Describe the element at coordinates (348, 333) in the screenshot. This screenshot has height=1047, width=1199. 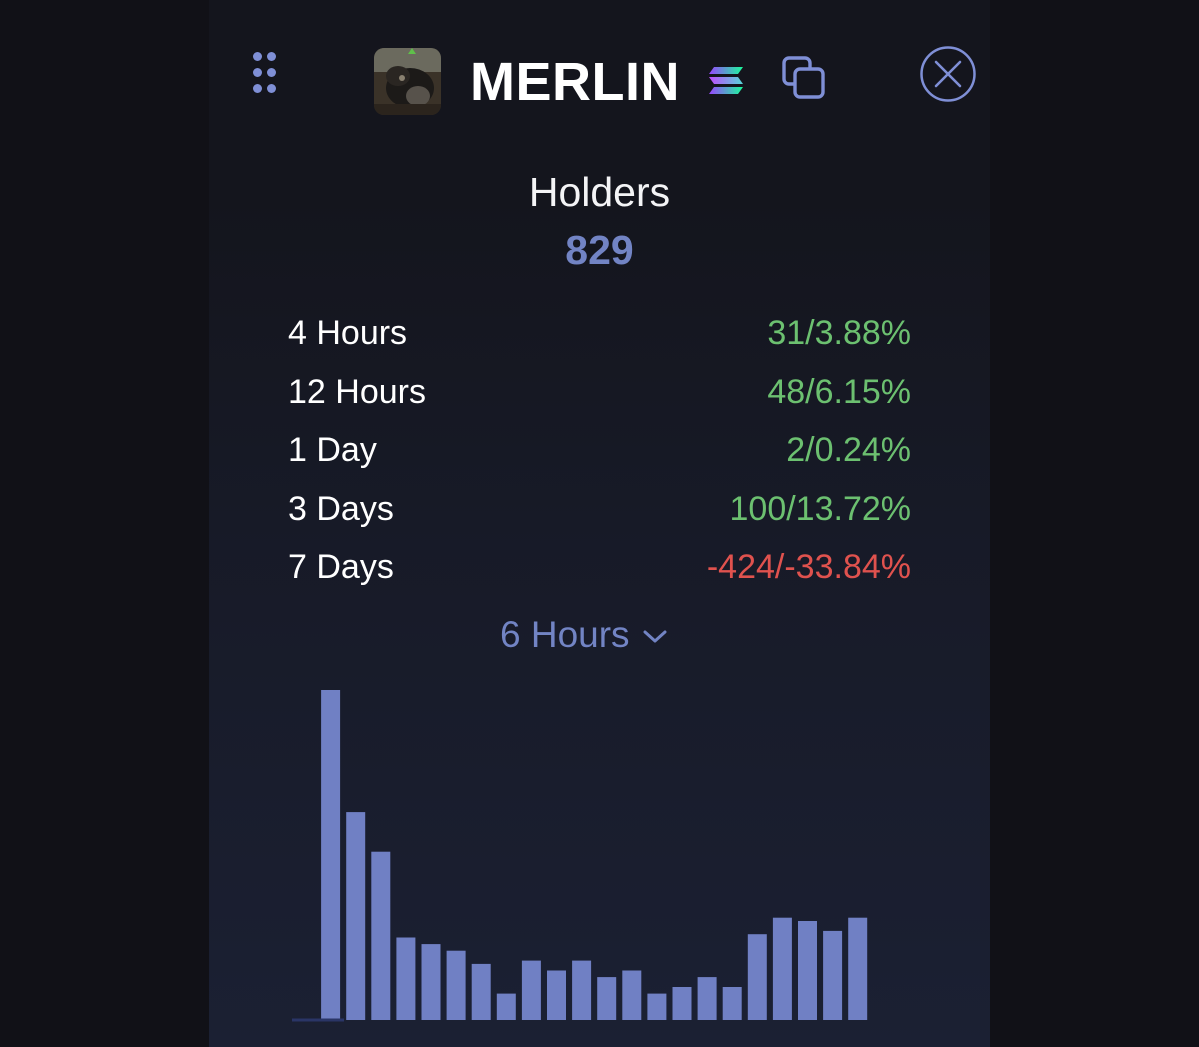
I see `stat-label: 4 Hours` at that location.